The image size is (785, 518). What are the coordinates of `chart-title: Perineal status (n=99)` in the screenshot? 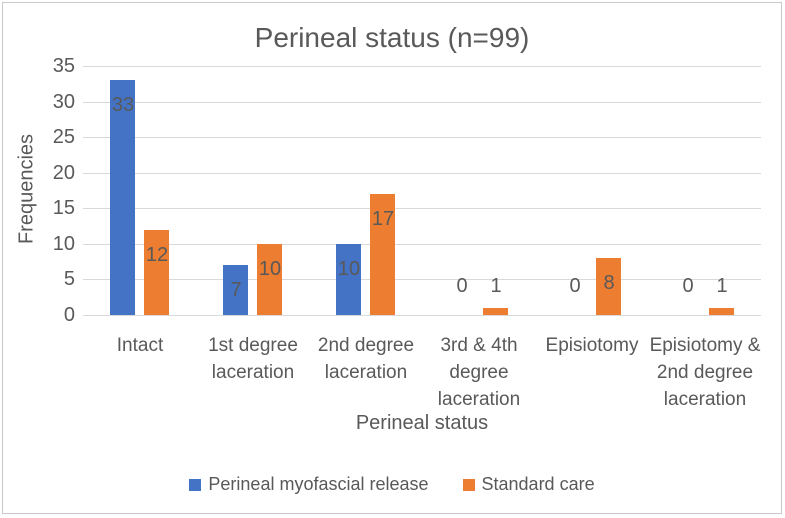 It's located at (392, 37).